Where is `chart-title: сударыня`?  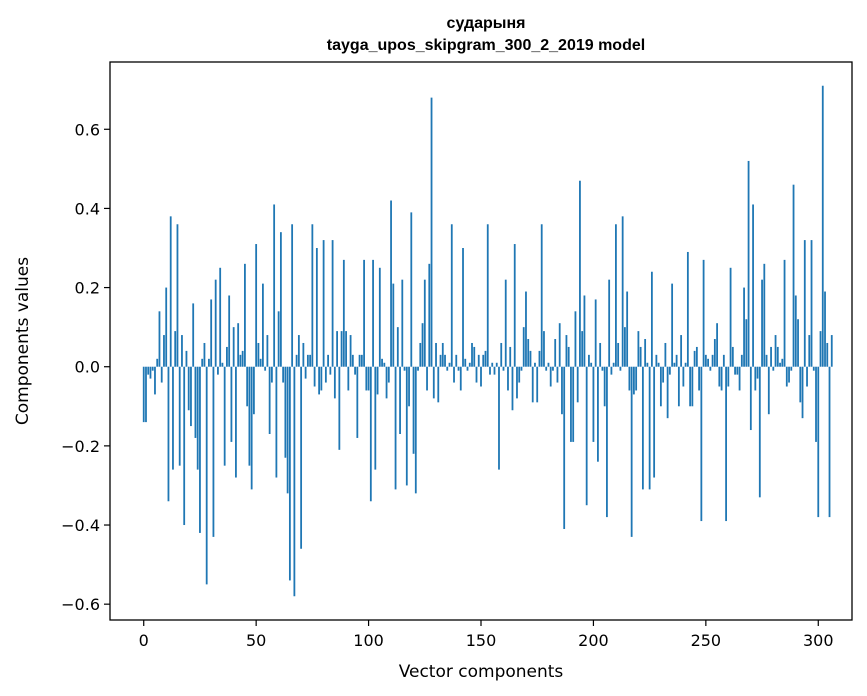
chart-title: сударыня is located at coordinates (486, 23).